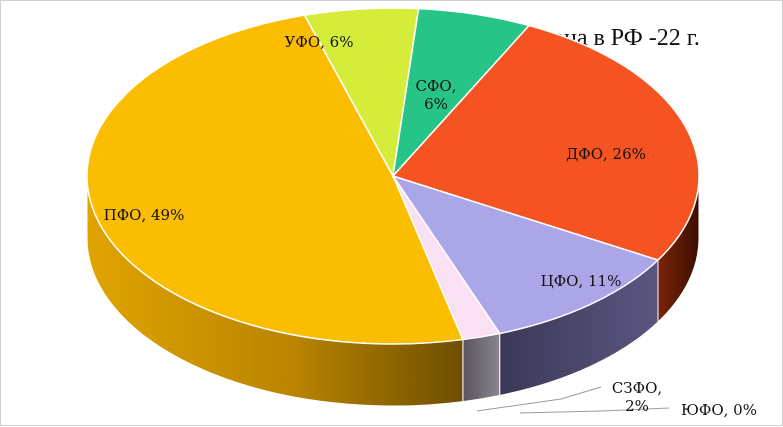  I want to click on leader-line-СЗФО, so click(539, 399).